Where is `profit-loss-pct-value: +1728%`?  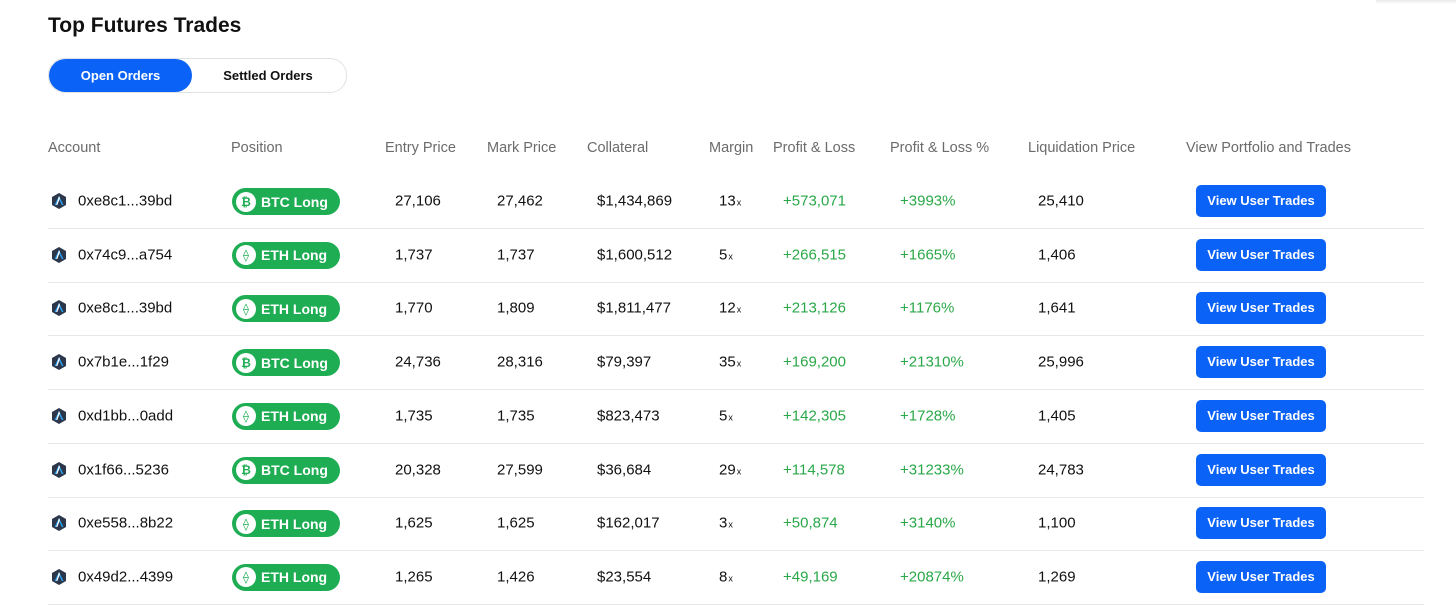 profit-loss-pct-value: +1728% is located at coordinates (928, 416).